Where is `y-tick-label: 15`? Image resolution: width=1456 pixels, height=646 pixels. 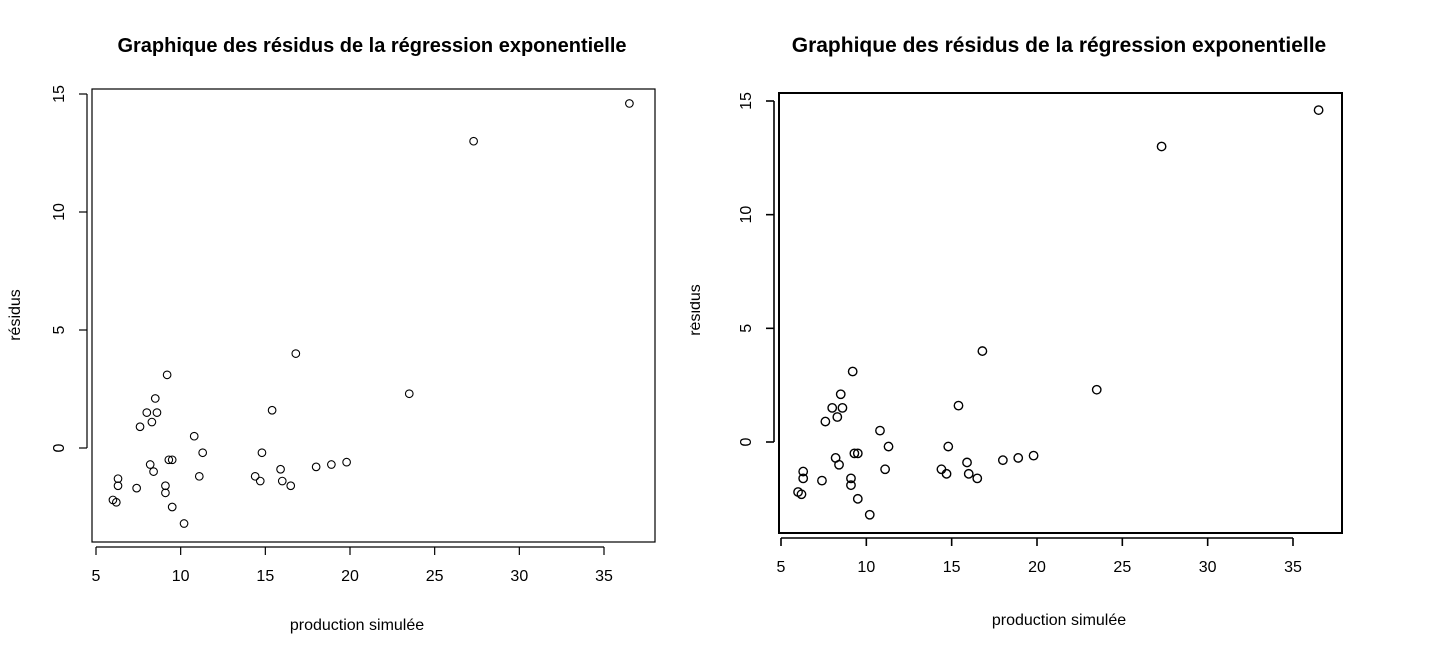 y-tick-label: 15 is located at coordinates (746, 101).